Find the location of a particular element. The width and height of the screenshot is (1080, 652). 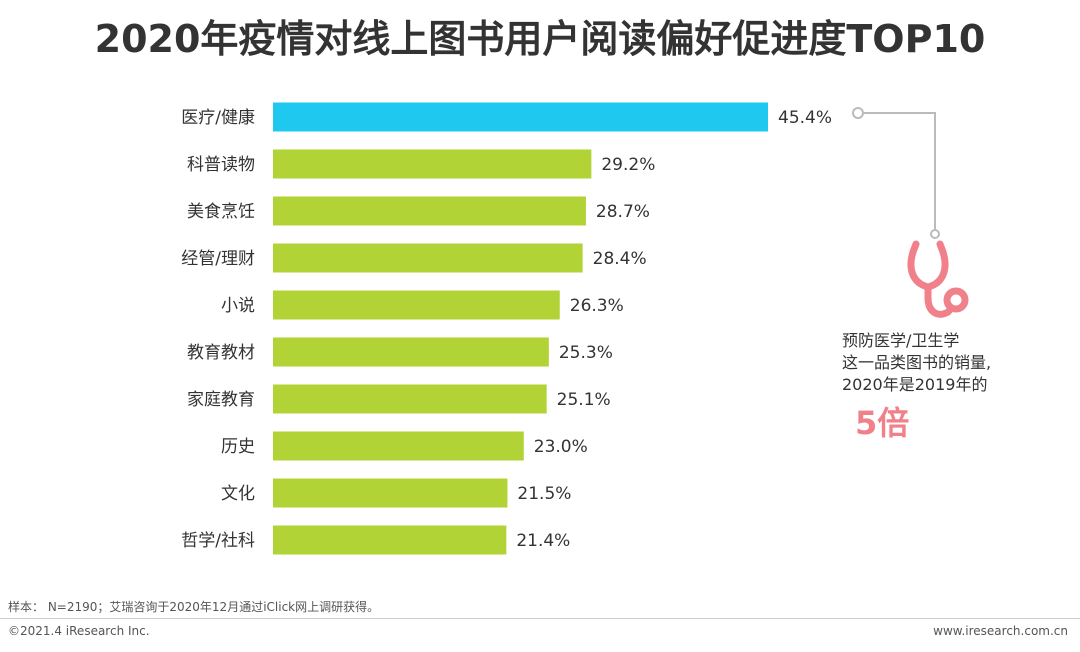

annotation-emphasis: 5倍 is located at coordinates (882, 423).